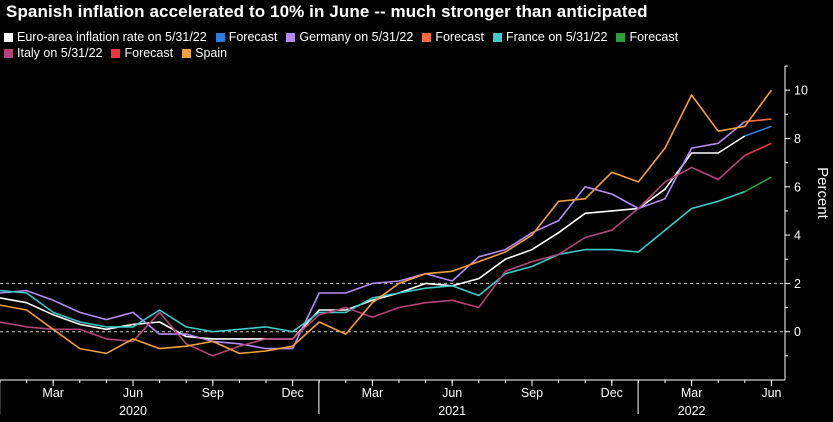  What do you see at coordinates (797, 284) in the screenshot?
I see `y-tick-label: 2` at bounding box center [797, 284].